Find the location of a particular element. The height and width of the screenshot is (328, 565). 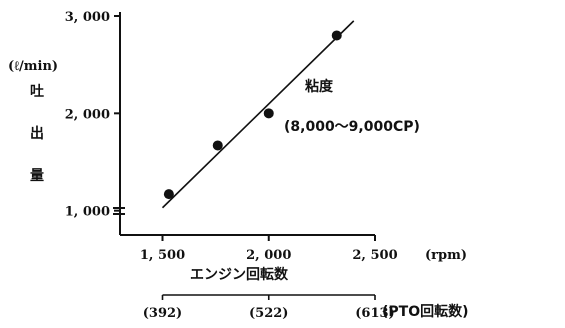

pto-tick-label-2: (613) is located at coordinates (374, 313).